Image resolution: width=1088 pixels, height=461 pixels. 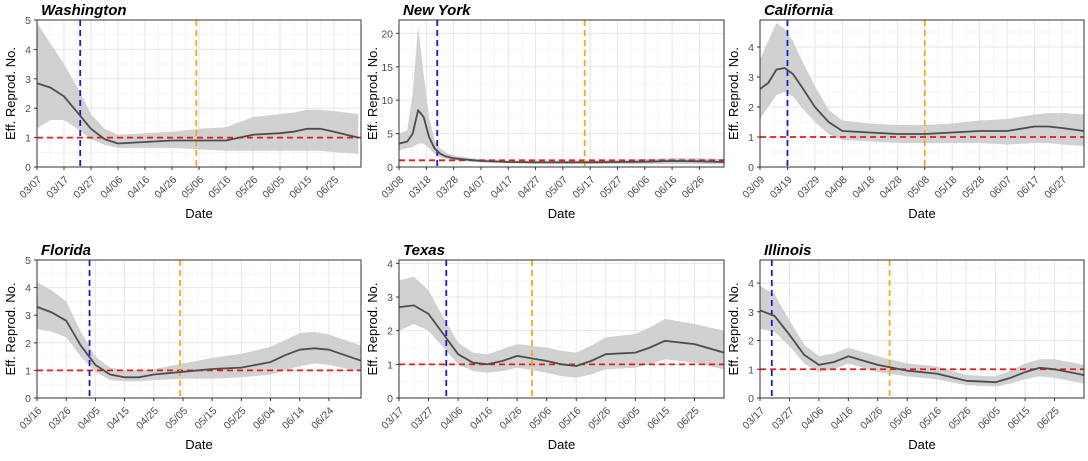 I want to click on x-tick-label: 03/26, so click(x=59, y=418).